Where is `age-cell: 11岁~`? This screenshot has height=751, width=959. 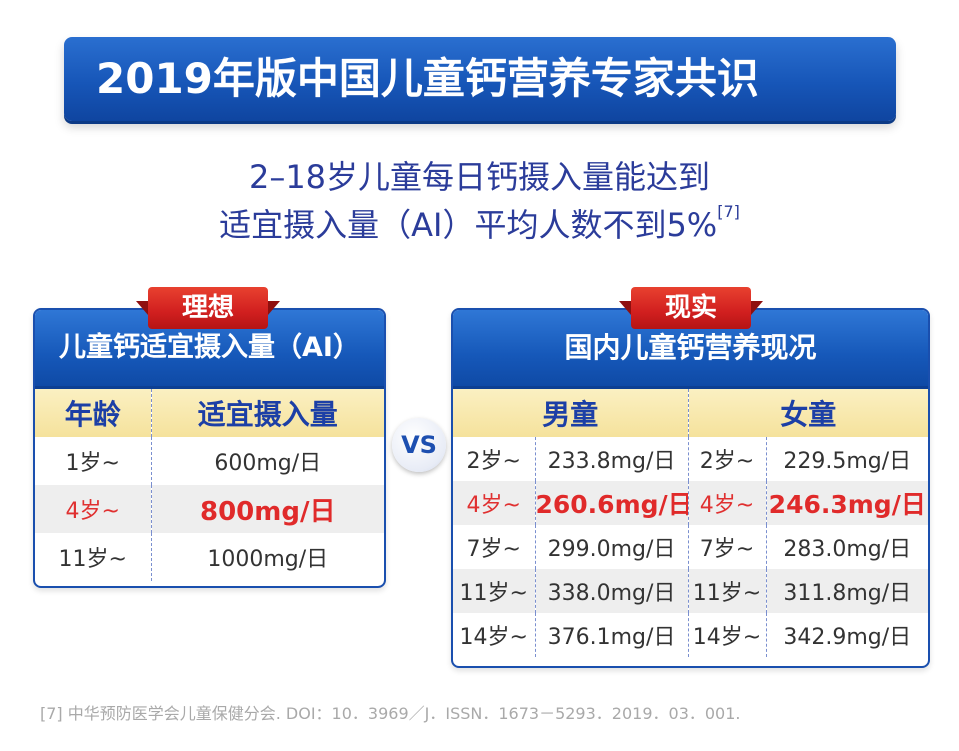 age-cell: 11岁~ is located at coordinates (93, 557).